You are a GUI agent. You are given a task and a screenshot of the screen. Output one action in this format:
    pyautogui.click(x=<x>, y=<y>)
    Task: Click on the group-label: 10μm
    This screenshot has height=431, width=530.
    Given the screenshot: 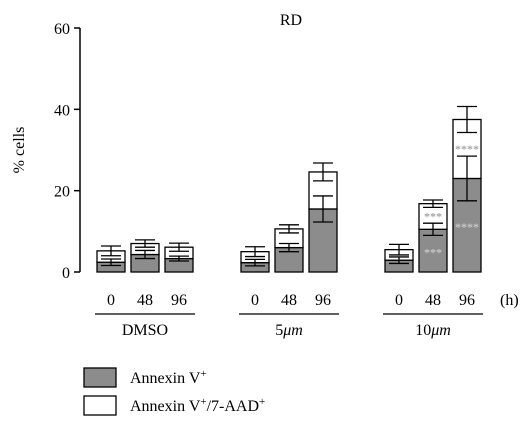 What is the action you would take?
    pyautogui.click(x=433, y=330)
    